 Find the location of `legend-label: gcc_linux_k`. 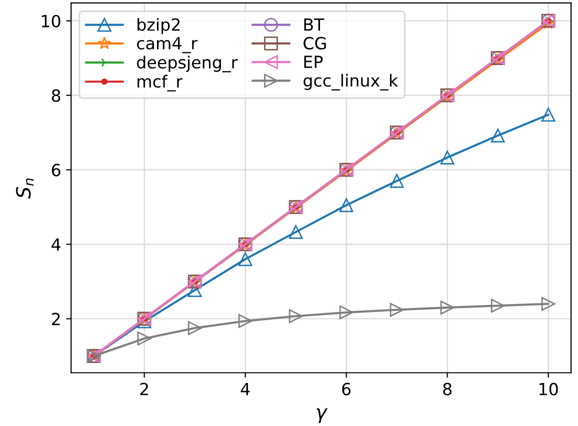

legend-label: gcc_linux_k is located at coordinates (351, 82).